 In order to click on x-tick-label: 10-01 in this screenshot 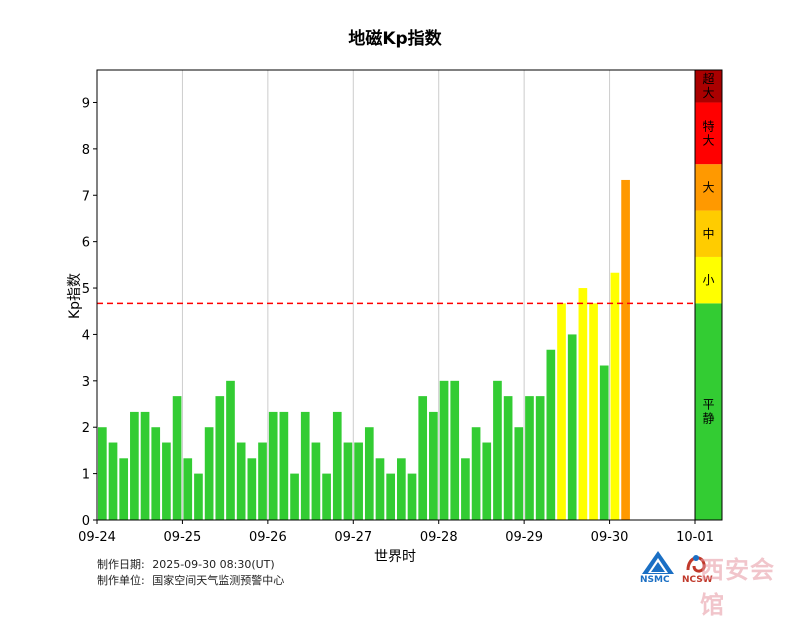, I will do `click(695, 537)`.